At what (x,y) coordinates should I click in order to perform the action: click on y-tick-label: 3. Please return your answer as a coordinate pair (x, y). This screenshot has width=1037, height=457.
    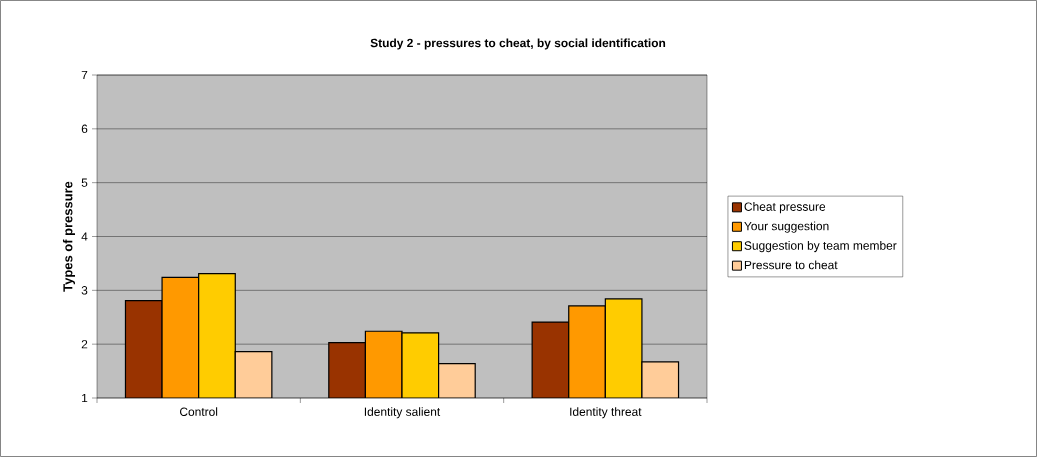
    Looking at the image, I should click on (84, 290).